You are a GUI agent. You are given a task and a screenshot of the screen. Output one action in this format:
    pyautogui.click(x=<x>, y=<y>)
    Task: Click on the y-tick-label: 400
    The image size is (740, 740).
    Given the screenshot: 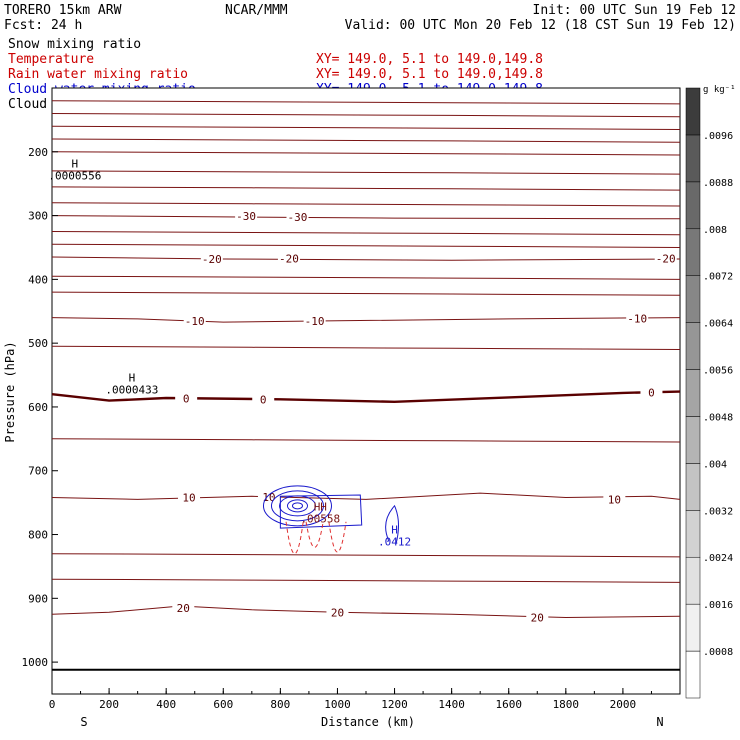 What is the action you would take?
    pyautogui.click(x=38, y=279)
    